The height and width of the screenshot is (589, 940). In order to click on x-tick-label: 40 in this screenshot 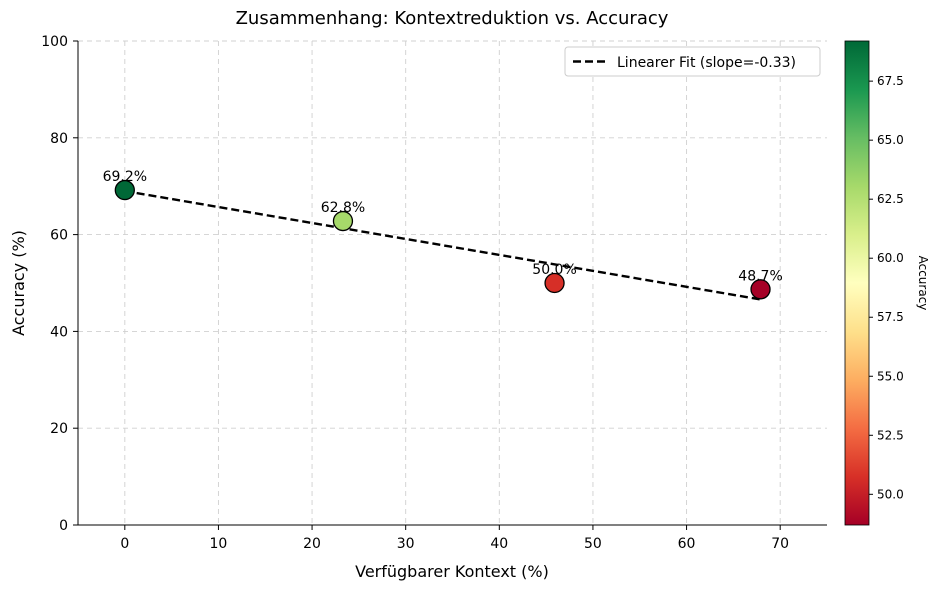, I will do `click(499, 544)`.